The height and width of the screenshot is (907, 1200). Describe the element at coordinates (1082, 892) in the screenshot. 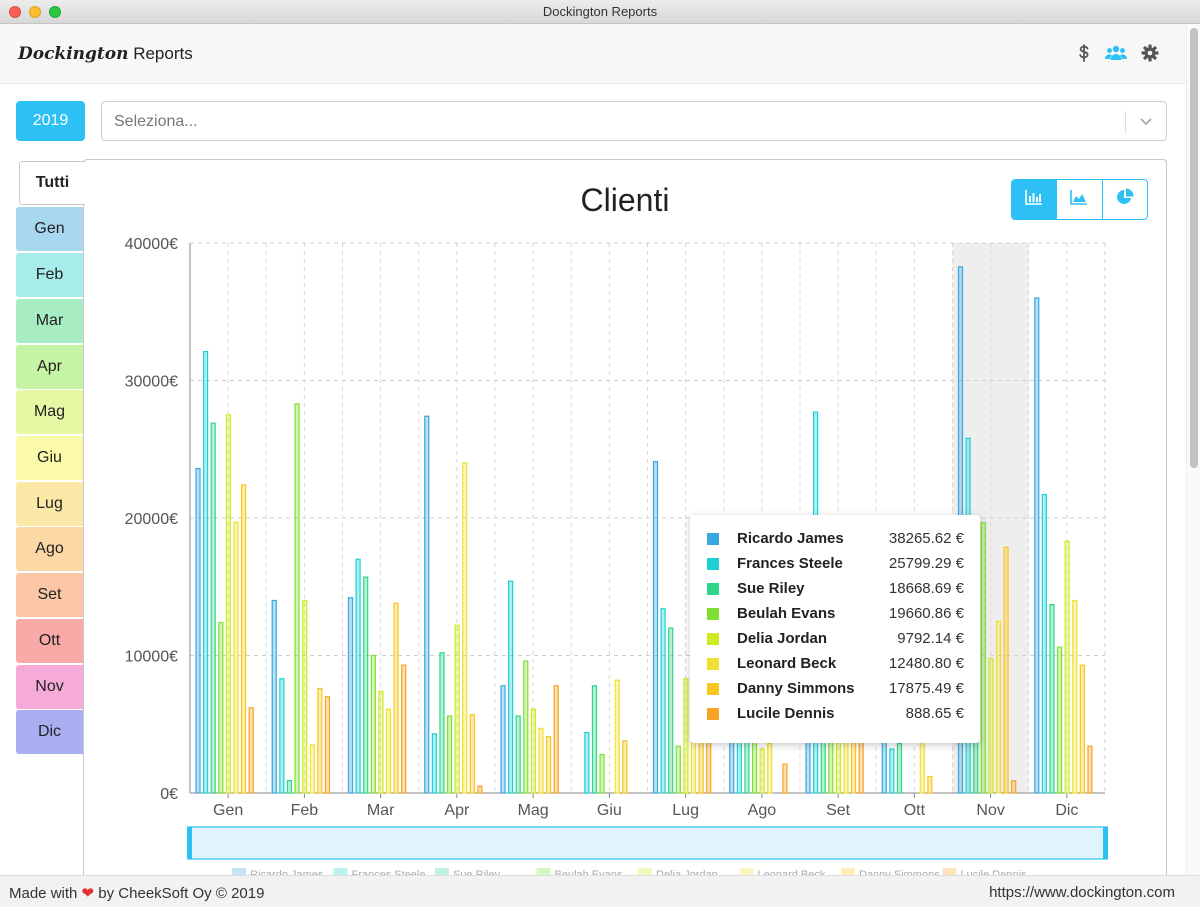

I see `footer-link: https://www.dockington.com` at that location.